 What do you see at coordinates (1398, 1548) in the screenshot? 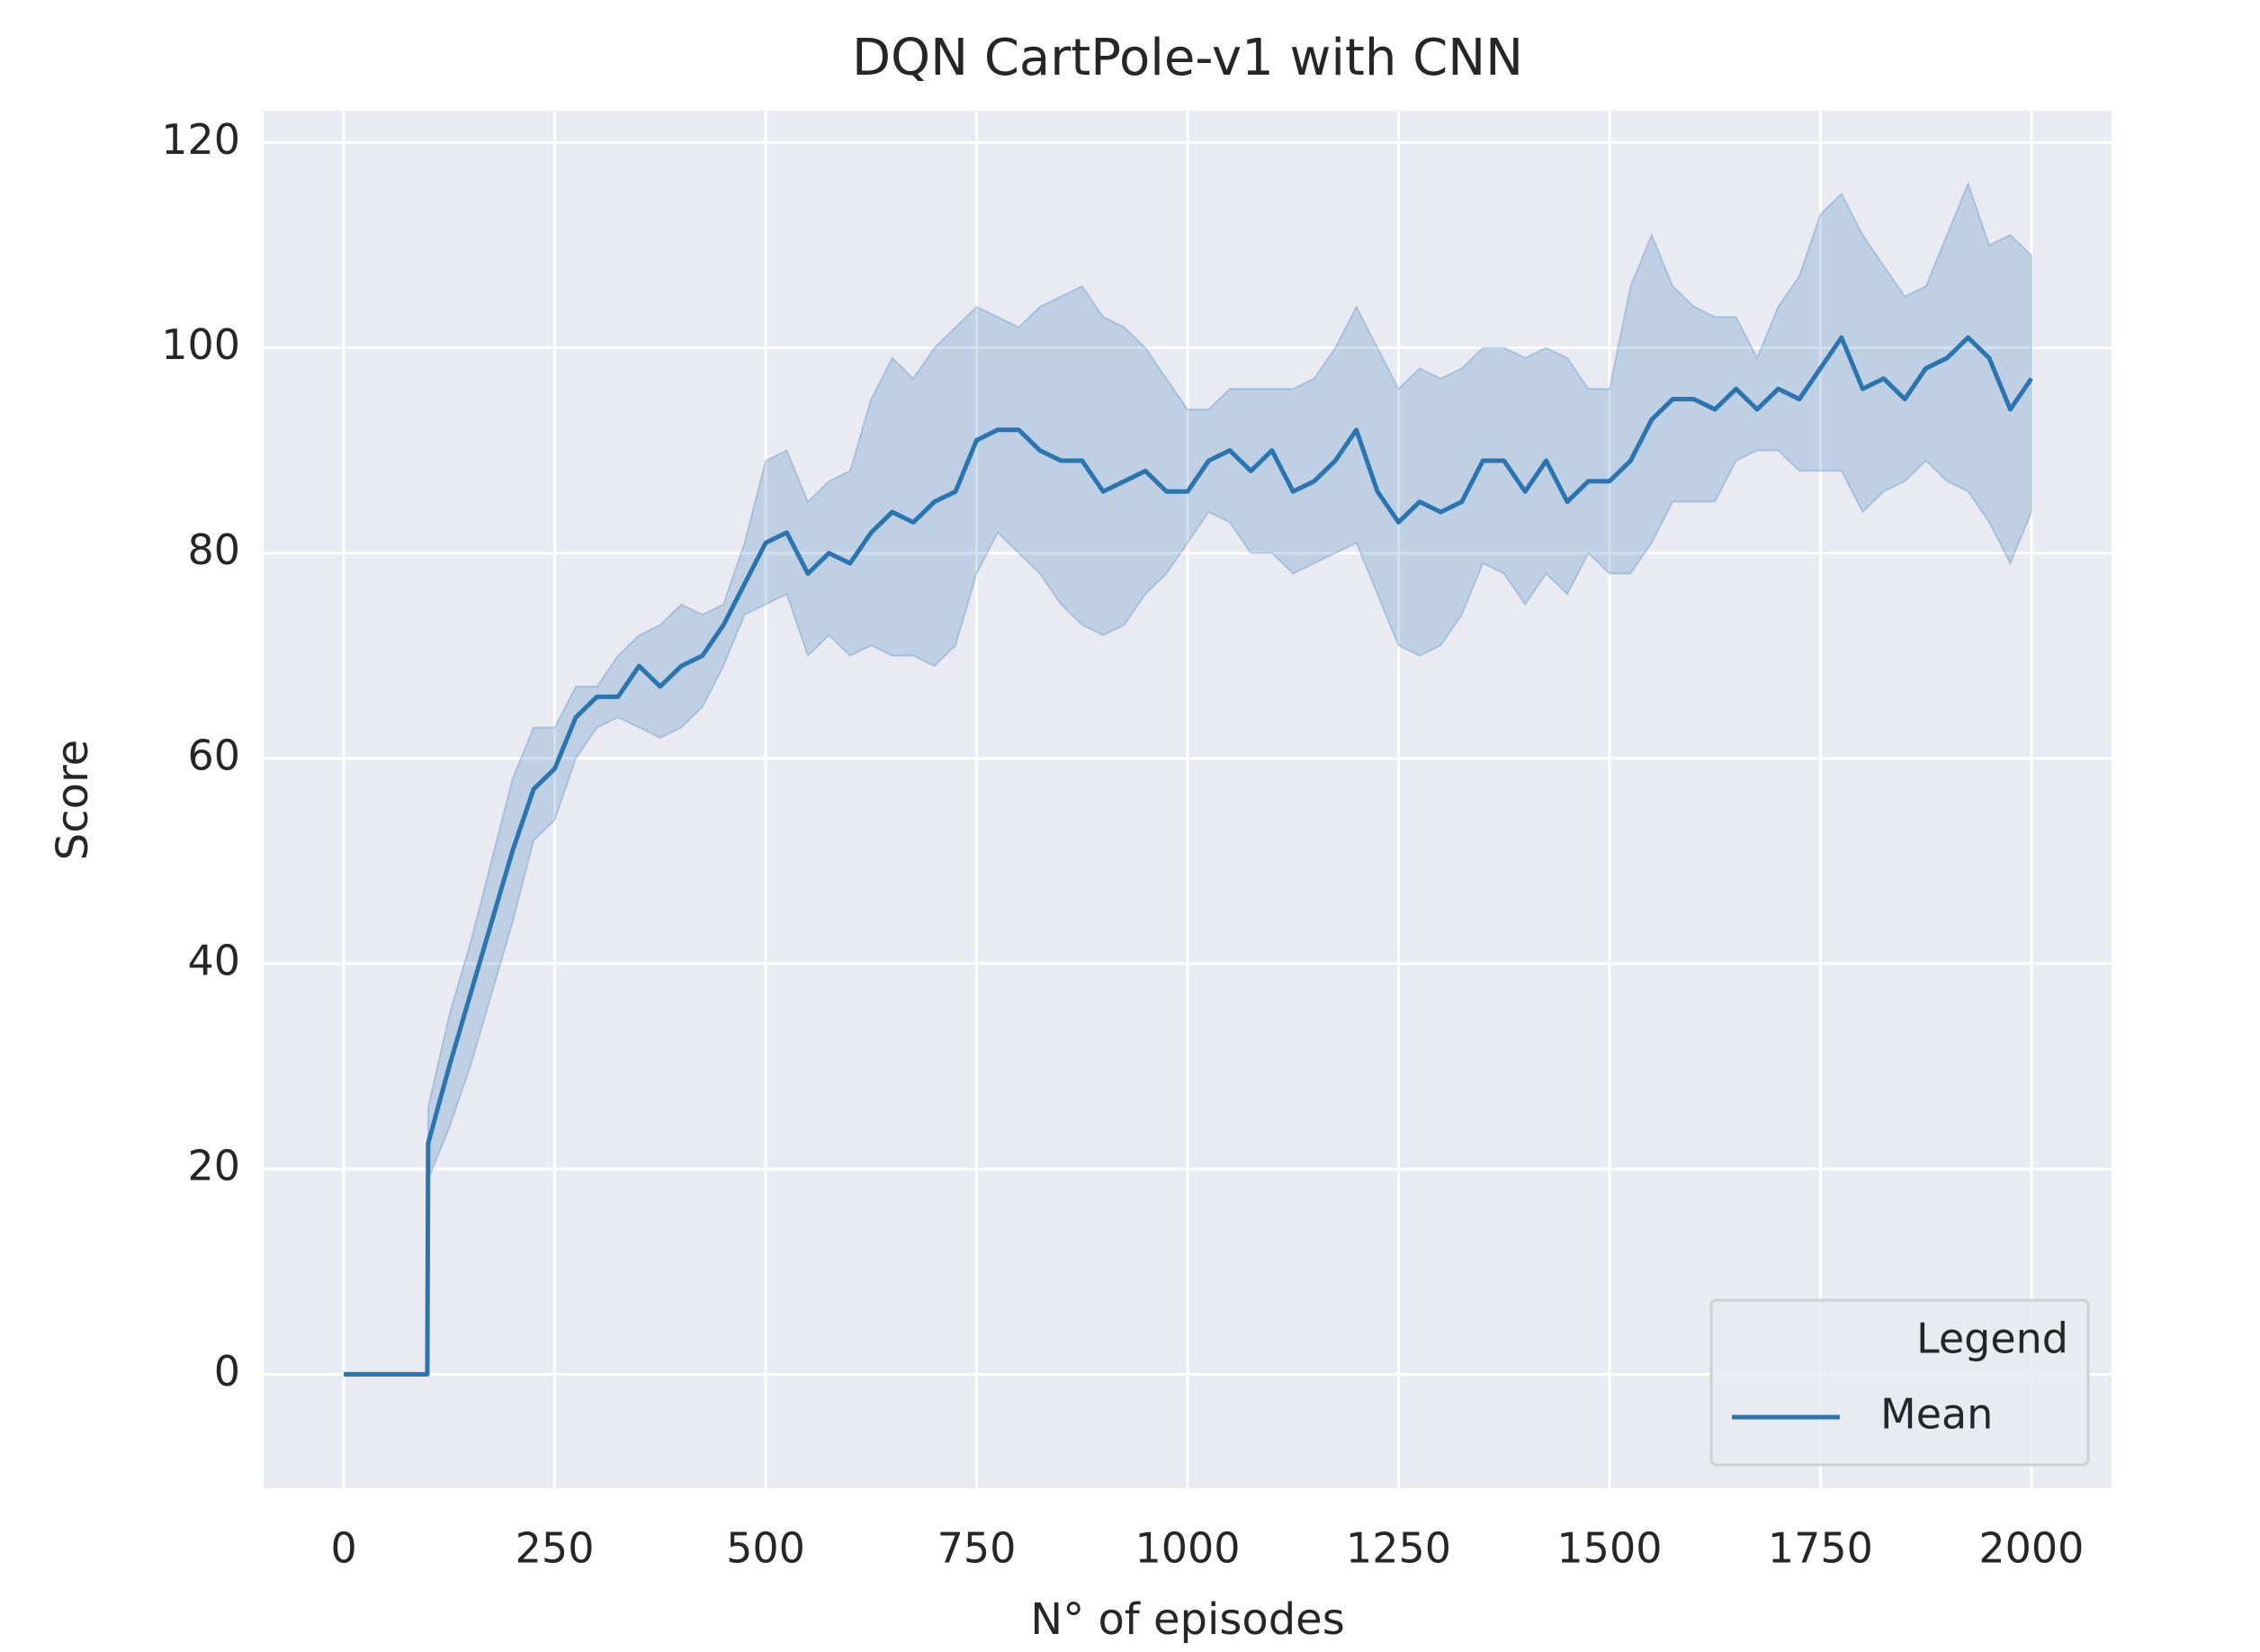
I see `x-tick-label: 1250` at bounding box center [1398, 1548].